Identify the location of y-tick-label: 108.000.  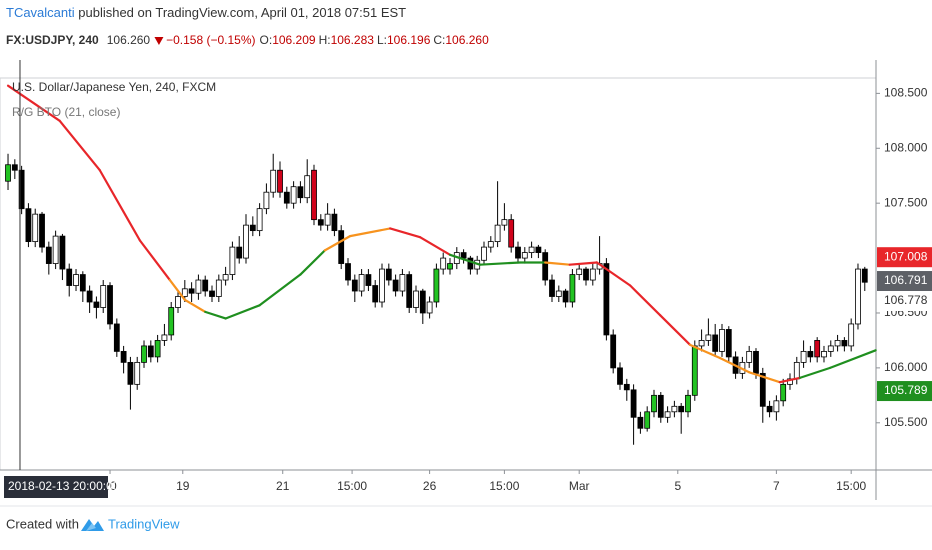
(906, 147).